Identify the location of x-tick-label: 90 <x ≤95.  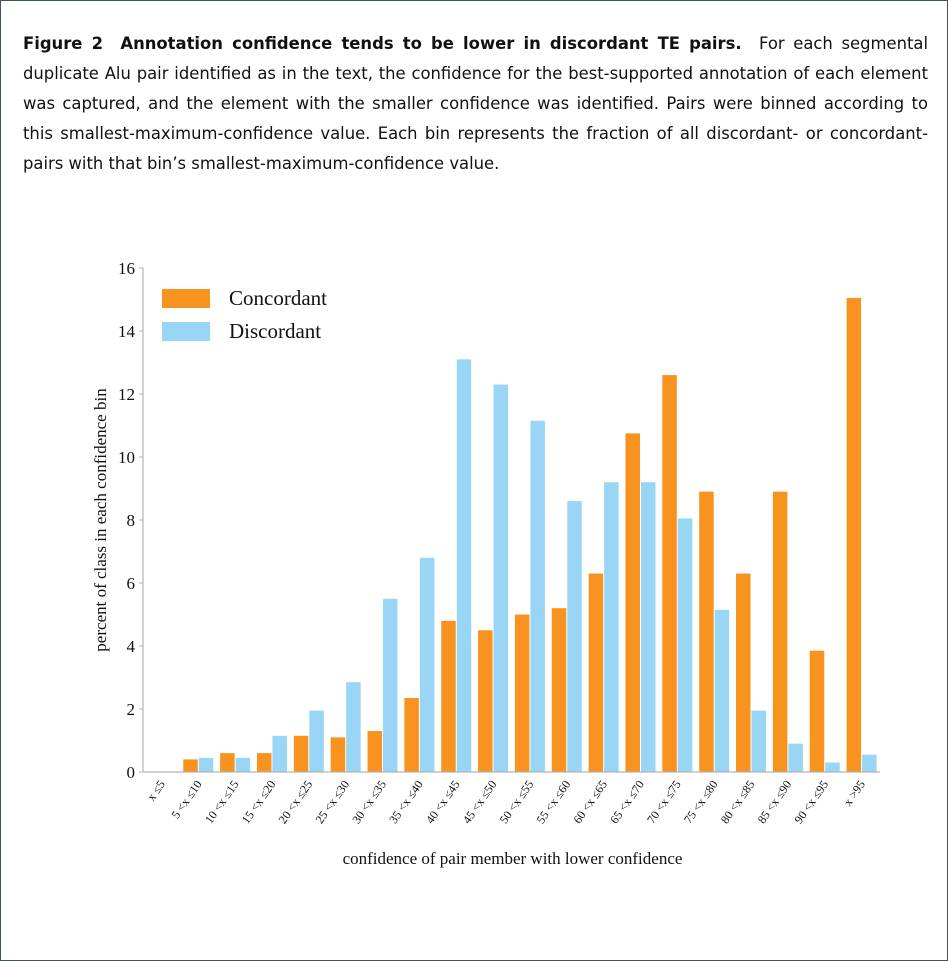
(811, 802).